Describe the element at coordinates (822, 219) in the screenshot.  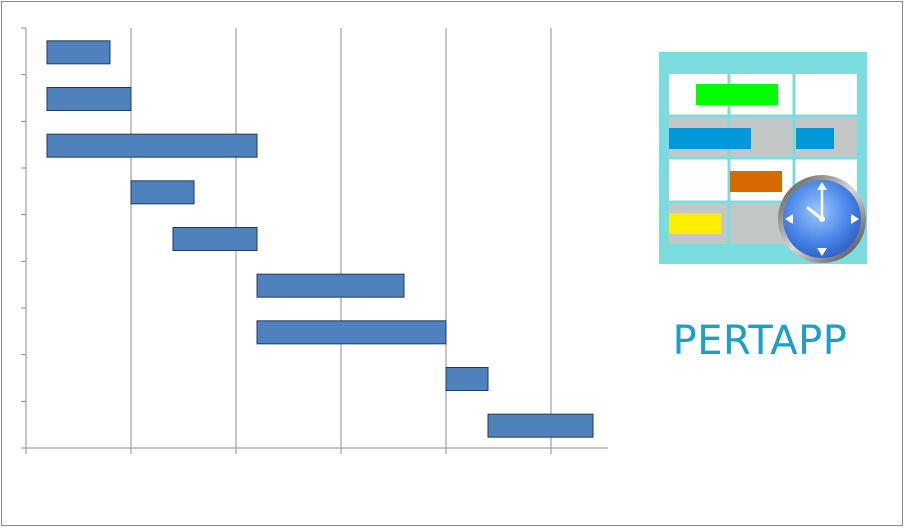
I see `clock-icon` at that location.